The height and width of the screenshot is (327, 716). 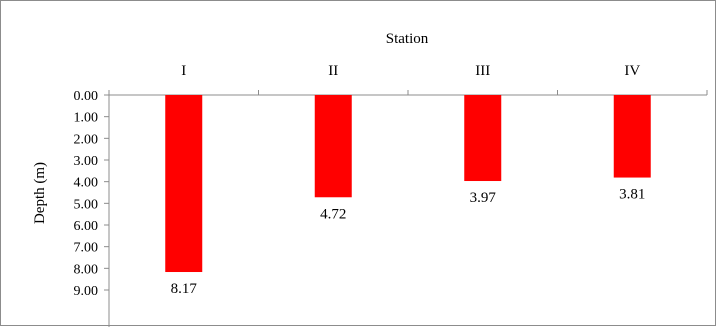 I want to click on y-tick-label: 4.00, so click(x=86, y=183).